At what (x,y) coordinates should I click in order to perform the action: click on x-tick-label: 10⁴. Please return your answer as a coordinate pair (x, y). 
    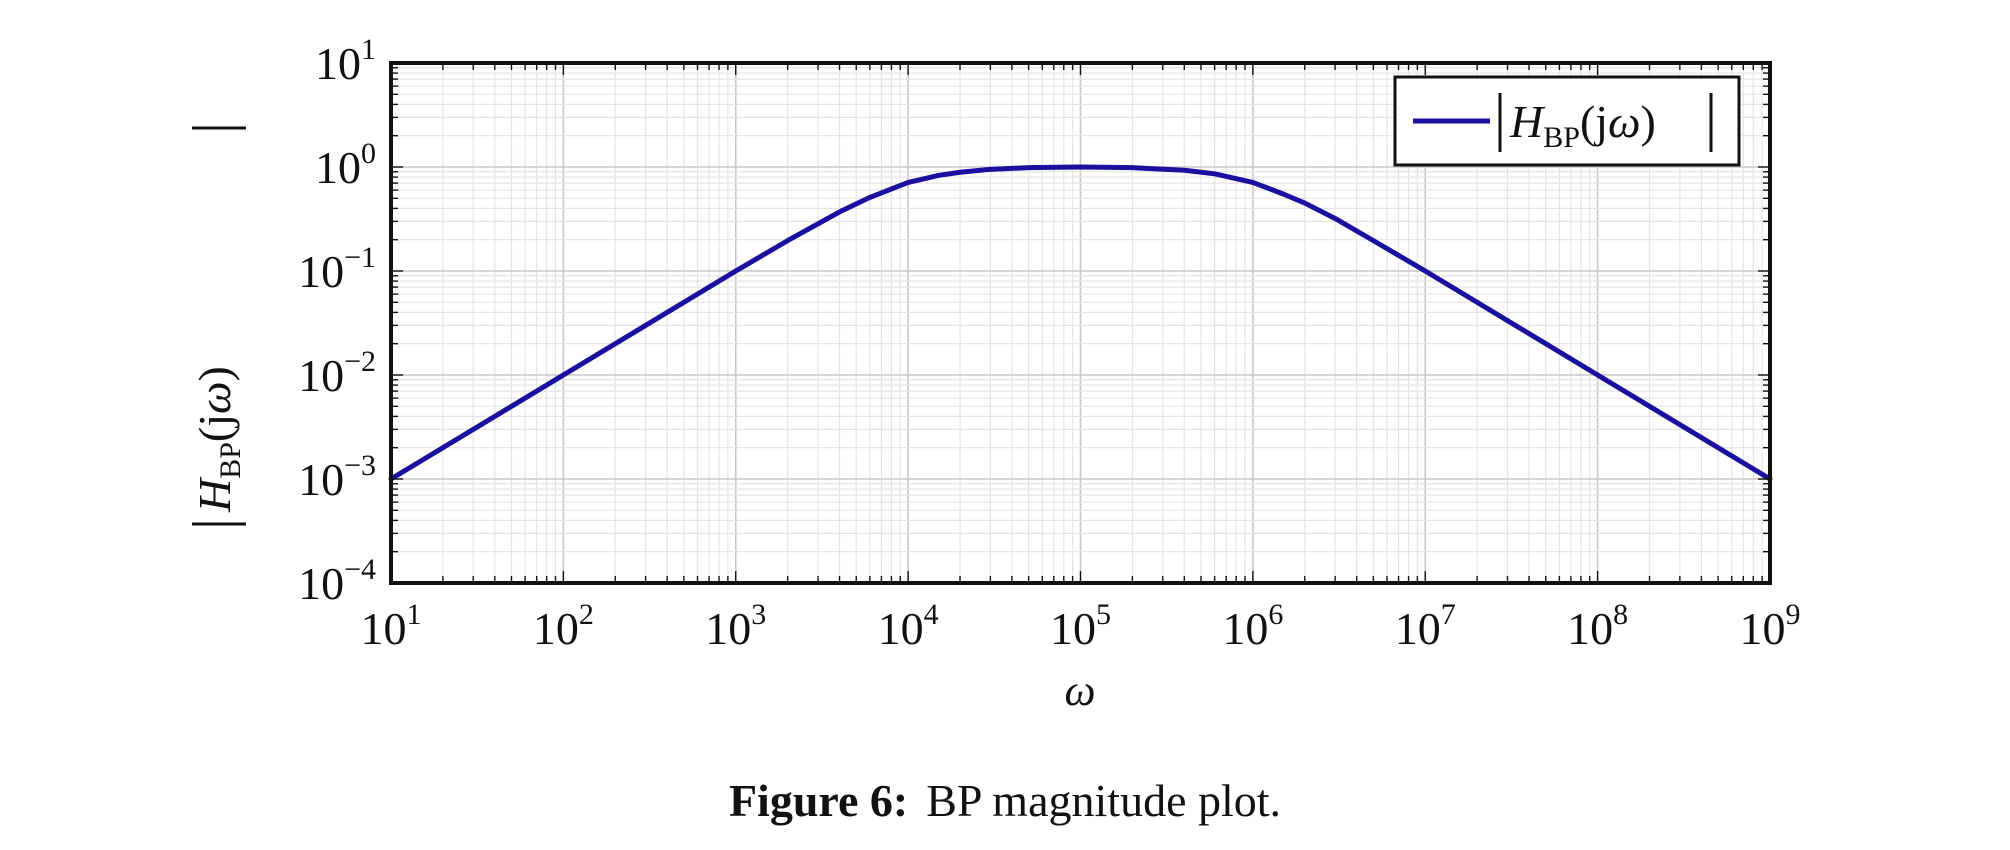
    Looking at the image, I should click on (908, 626).